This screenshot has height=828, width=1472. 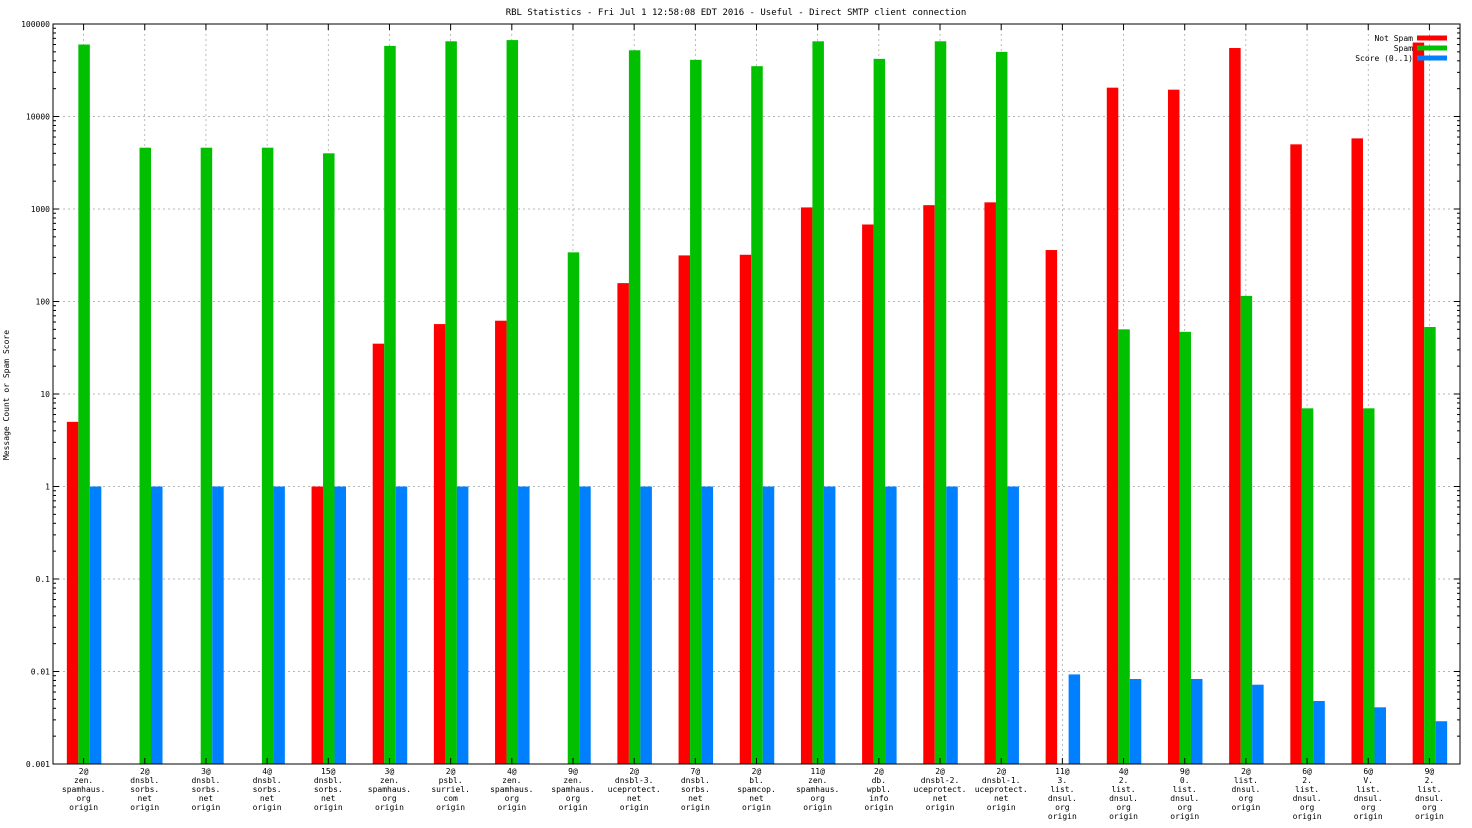 I want to click on y-tick-label: 0.01, so click(x=40, y=672).